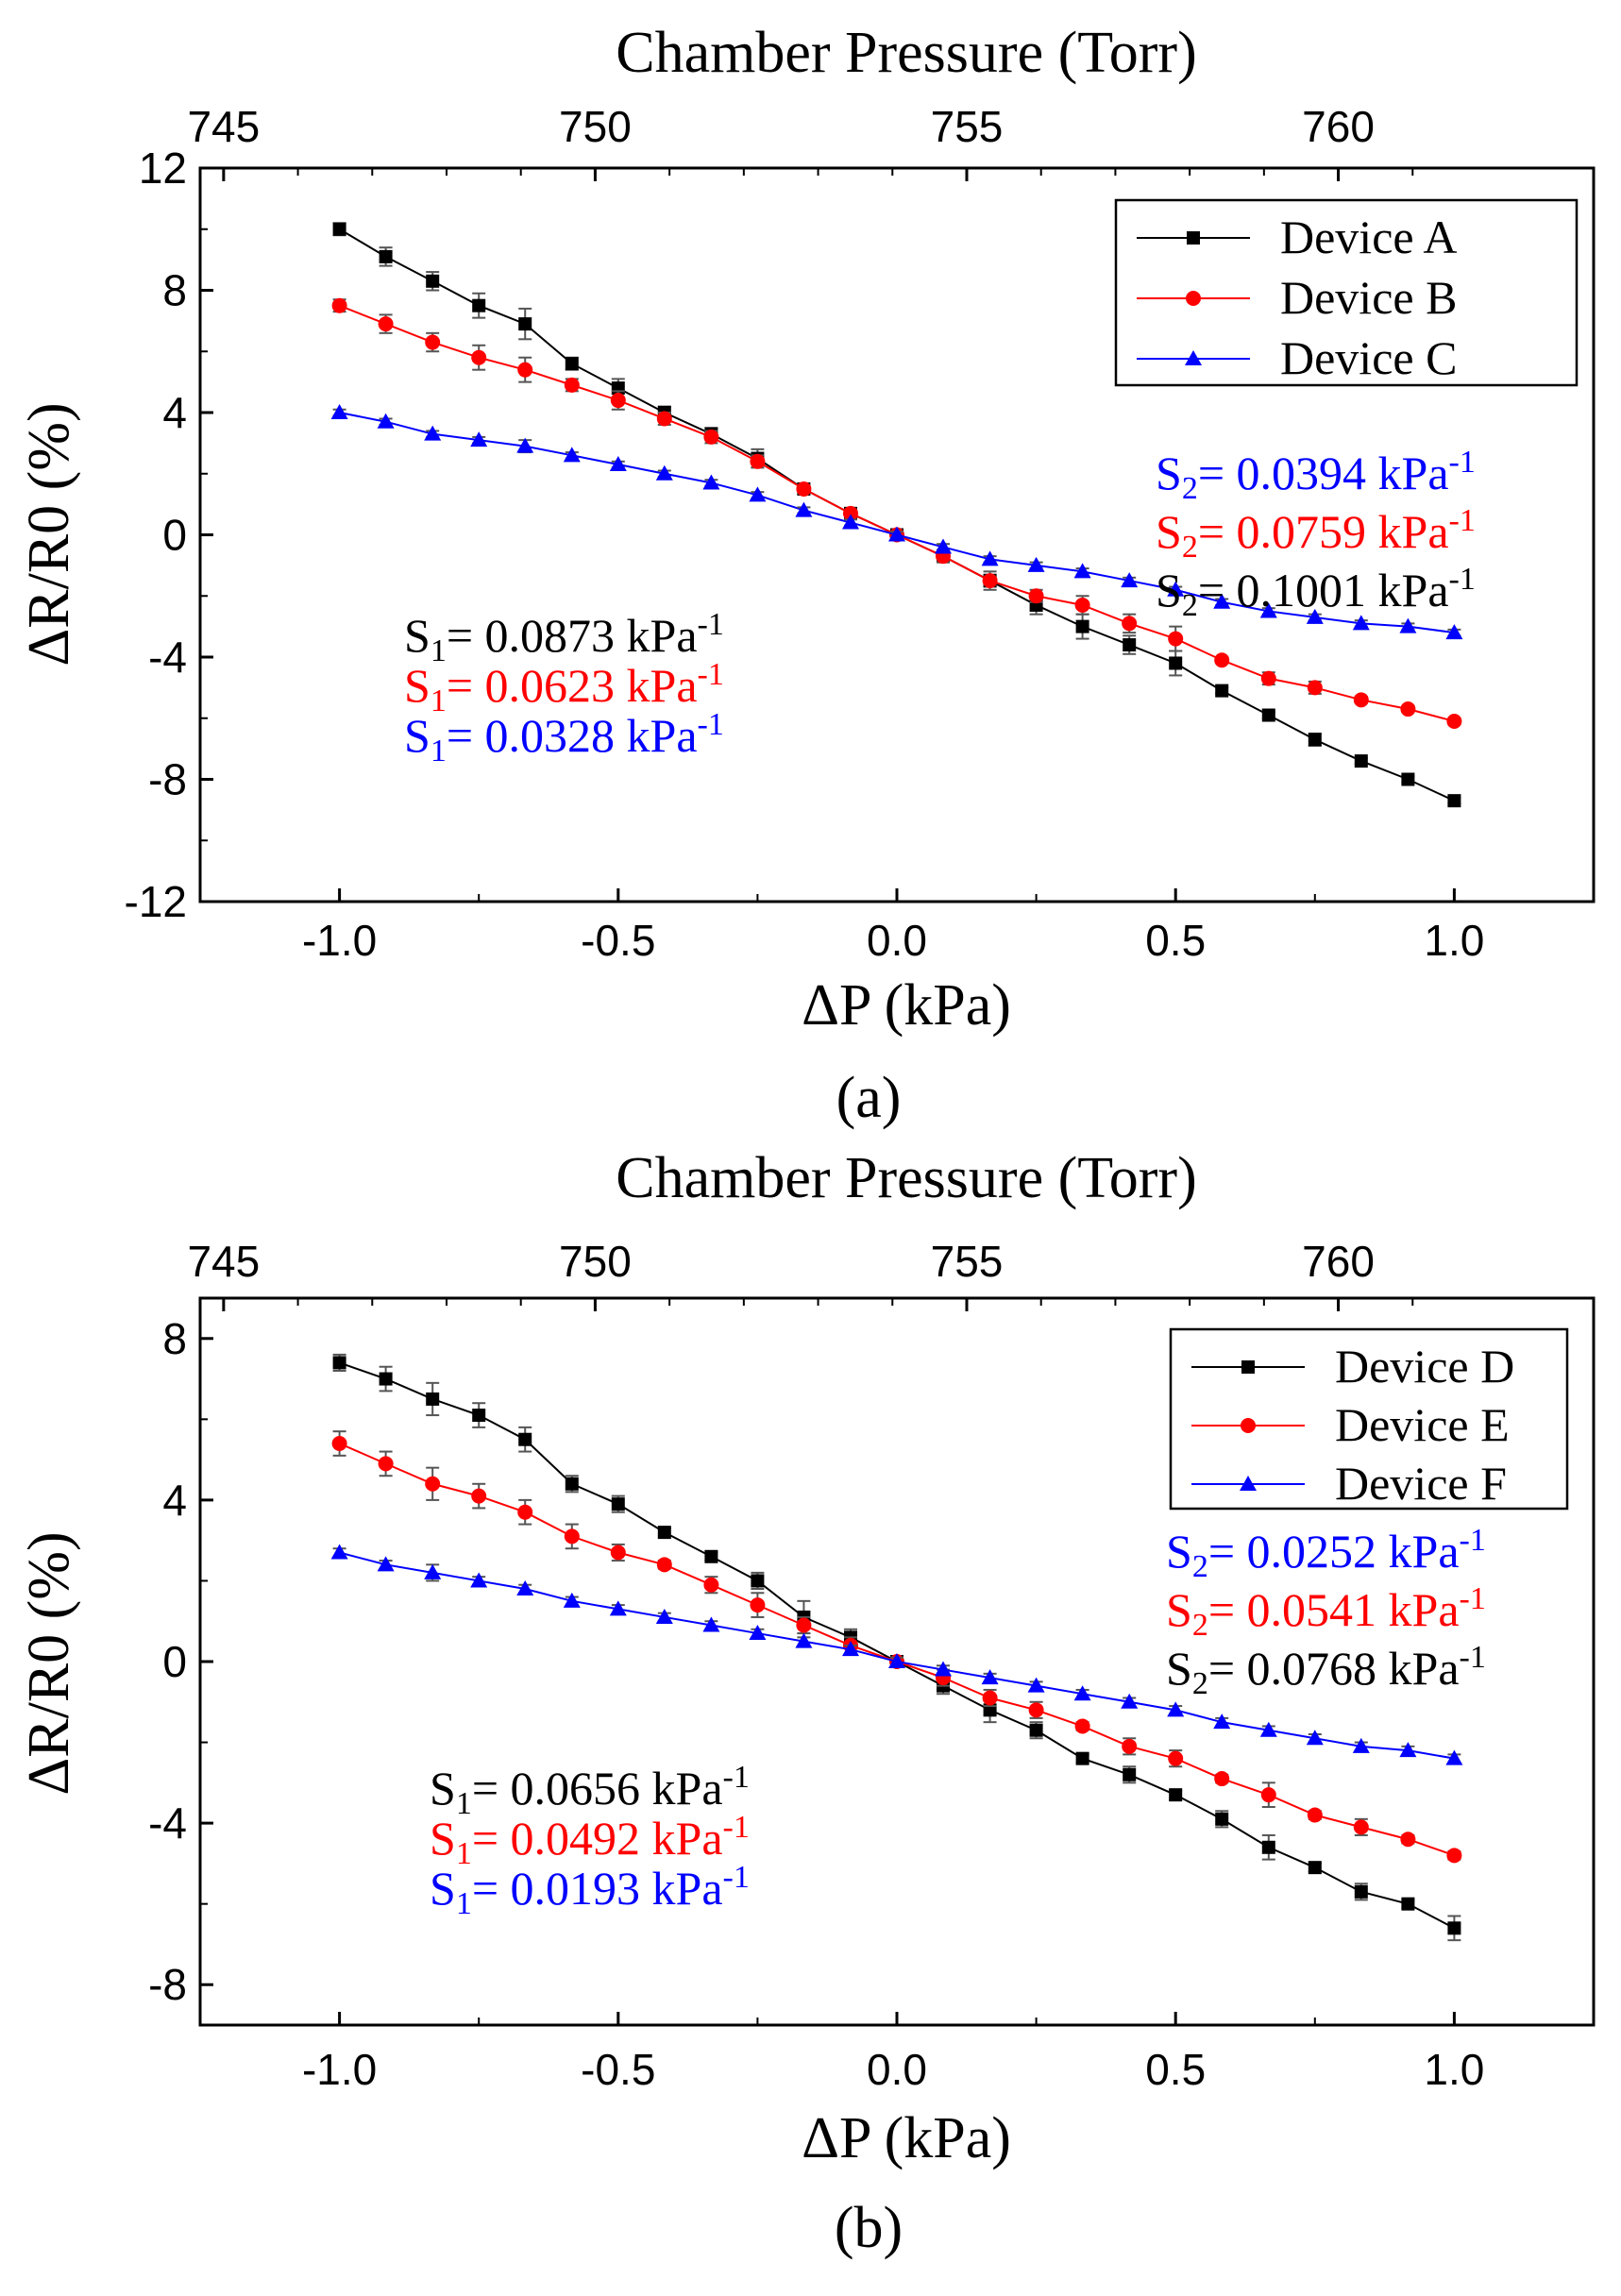 The height and width of the screenshot is (2296, 1621). I want to click on annotation-text: = 0.0873 kPa, so click(572, 635).